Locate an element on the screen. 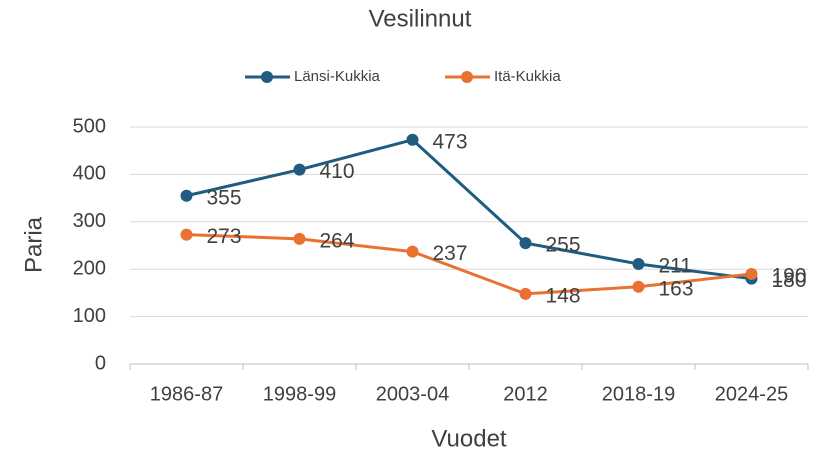 The height and width of the screenshot is (462, 837). line is located at coordinates (469, 264).